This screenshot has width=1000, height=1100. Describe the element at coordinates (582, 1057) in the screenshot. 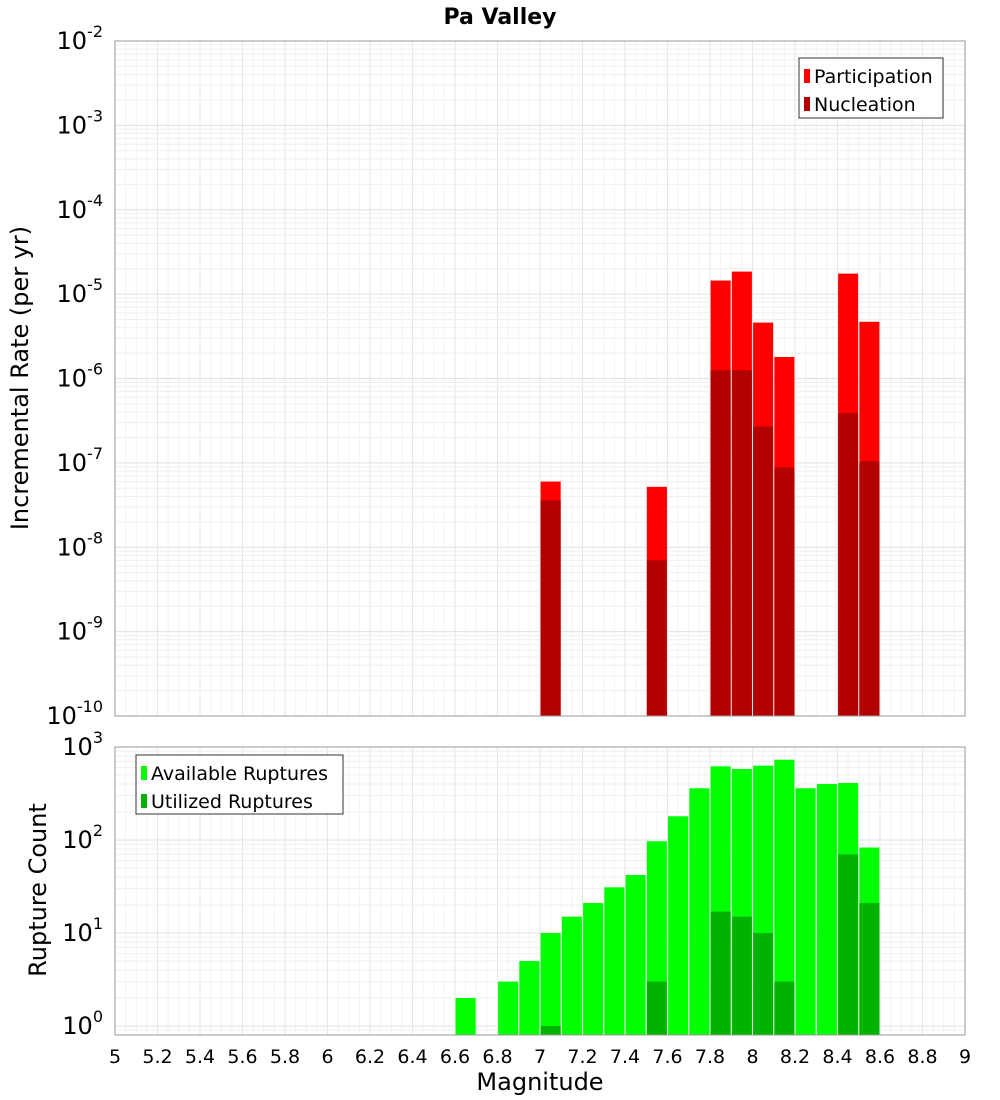

I see `x-tick-label: 7.2` at that location.